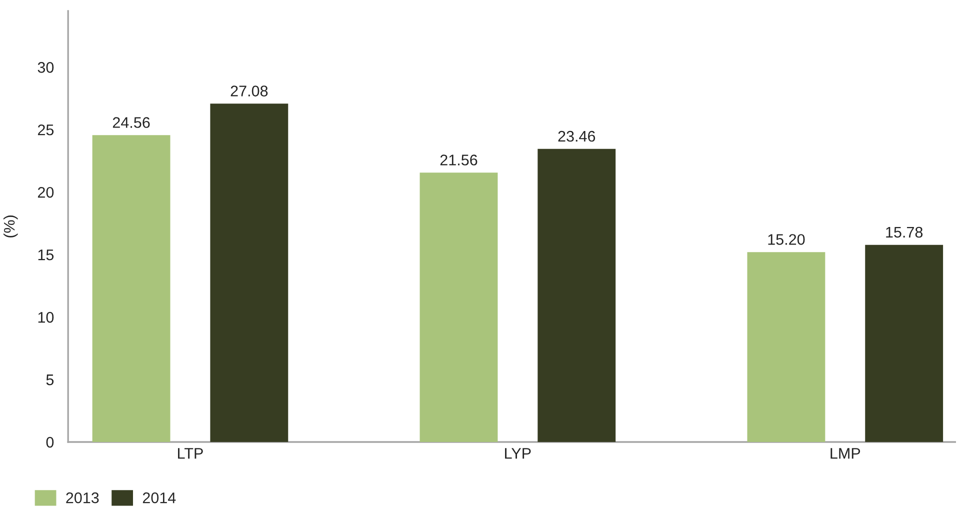 The width and height of the screenshot is (959, 520). I want to click on y-tick-label: 20, so click(46, 192).